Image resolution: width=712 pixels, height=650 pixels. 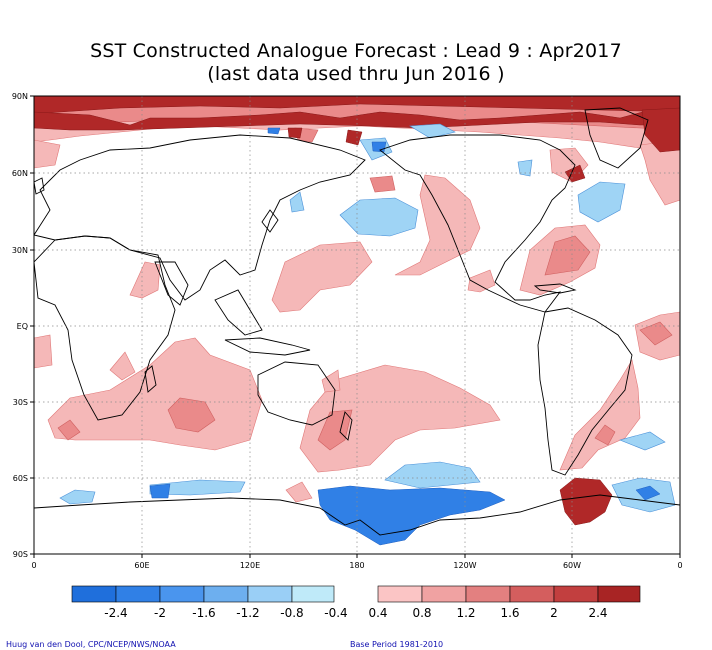 What do you see at coordinates (572, 565) in the screenshot?
I see `lon-label: 60W` at bounding box center [572, 565].